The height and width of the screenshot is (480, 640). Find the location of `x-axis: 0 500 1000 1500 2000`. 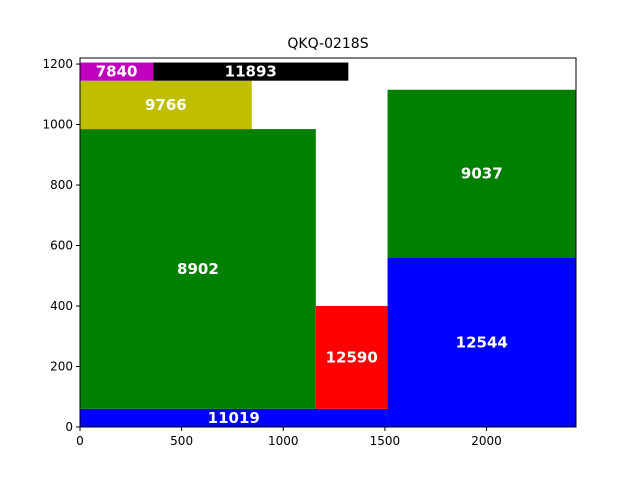

x-axis: 0 500 1000 1500 2000 is located at coordinates (289, 437).